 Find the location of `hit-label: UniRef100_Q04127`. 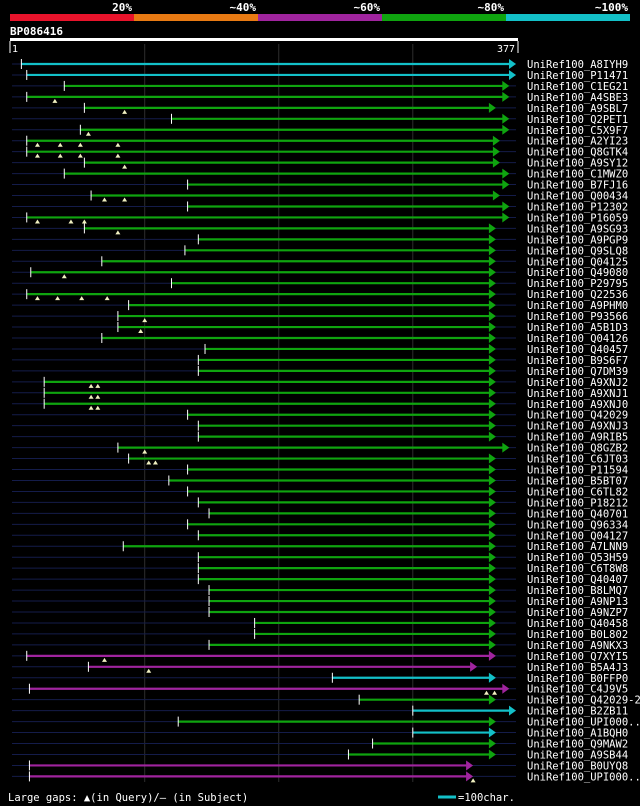

hit-label: UniRef100_Q04127 is located at coordinates (577, 536).